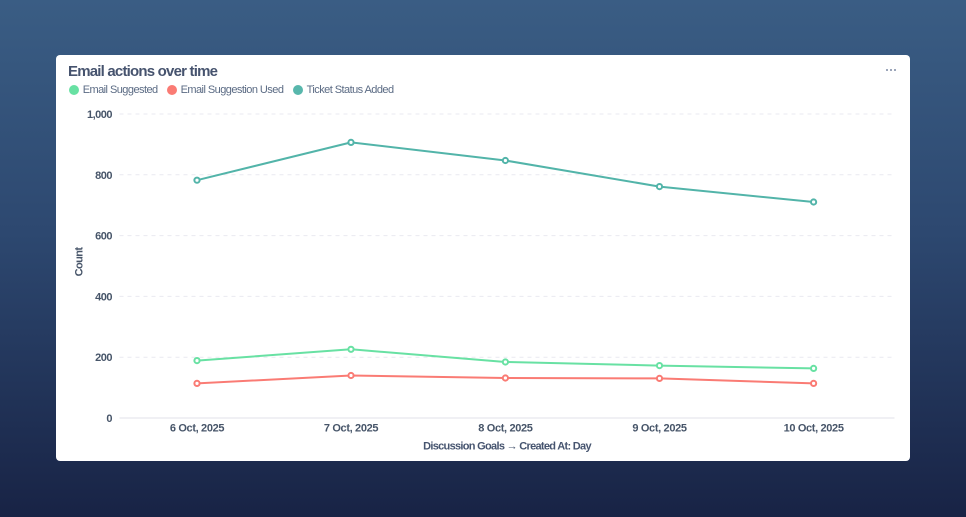 The width and height of the screenshot is (966, 517). Describe the element at coordinates (103, 297) in the screenshot. I see `svg-text: 400` at that location.